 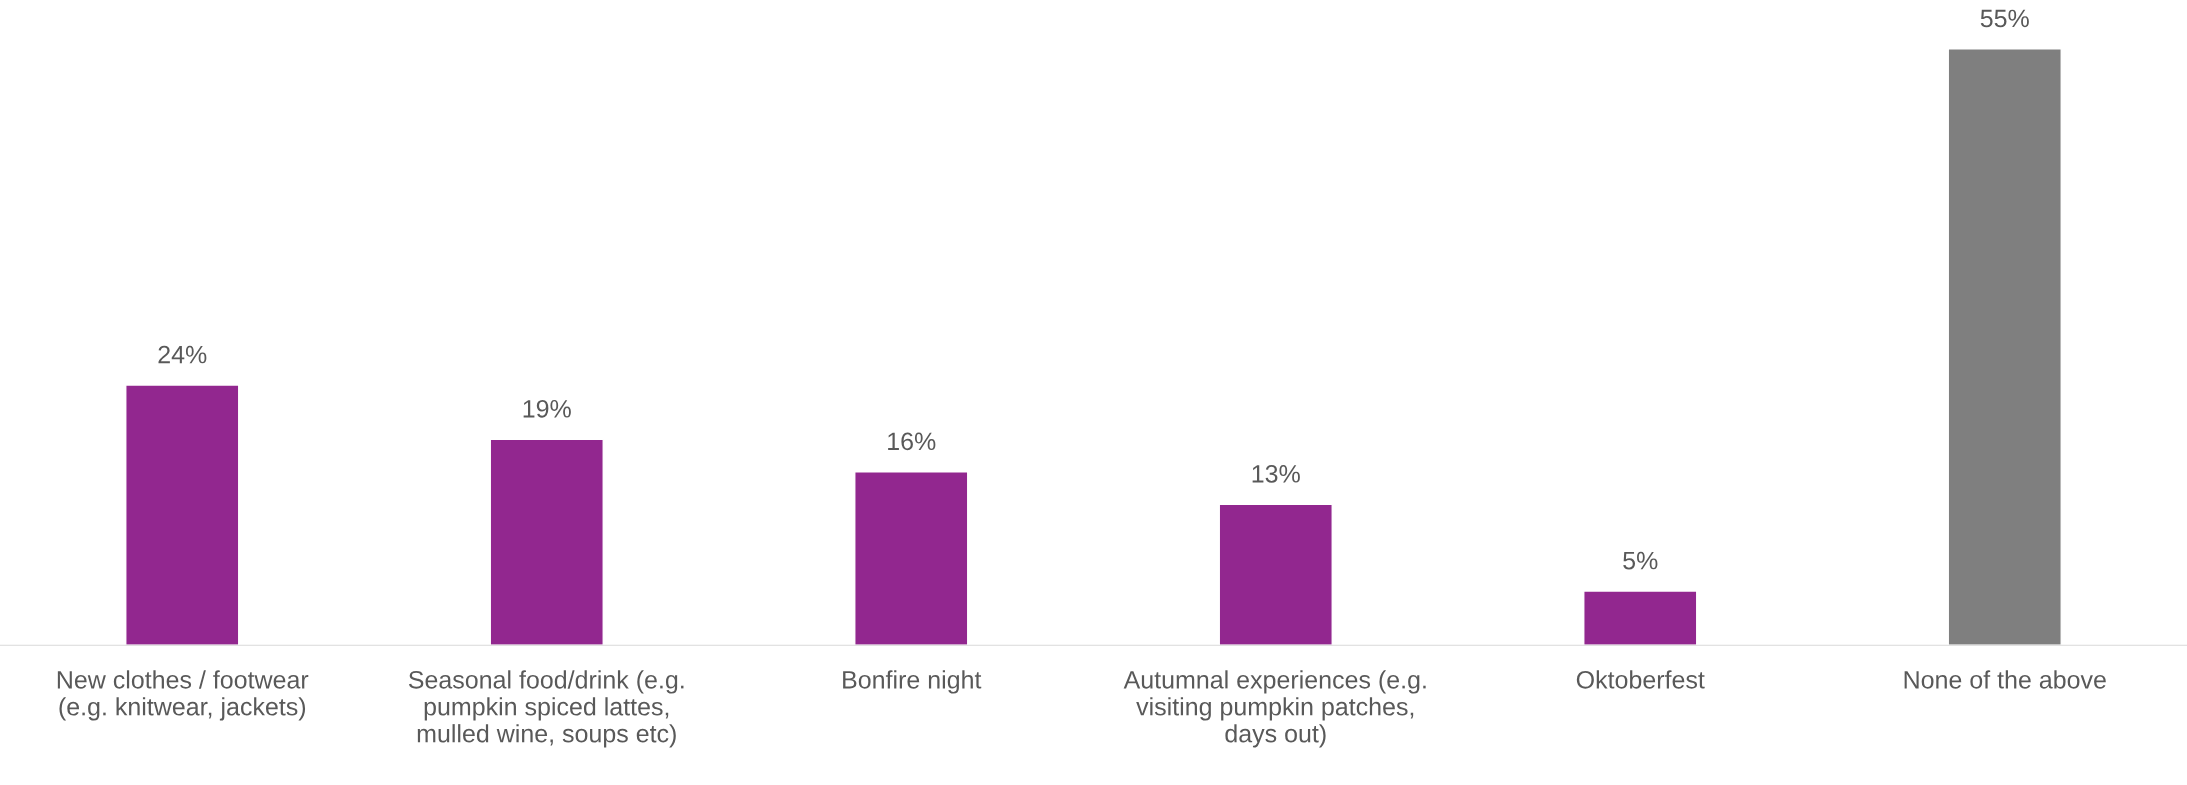 I want to click on x-tick-label: Bonfire night, so click(x=912, y=682).